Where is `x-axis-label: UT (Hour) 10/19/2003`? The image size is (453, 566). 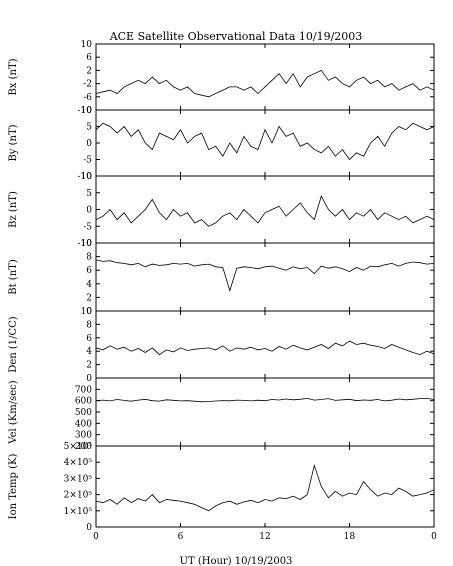 x-axis-label: UT (Hour) 10/19/2003 is located at coordinates (236, 561).